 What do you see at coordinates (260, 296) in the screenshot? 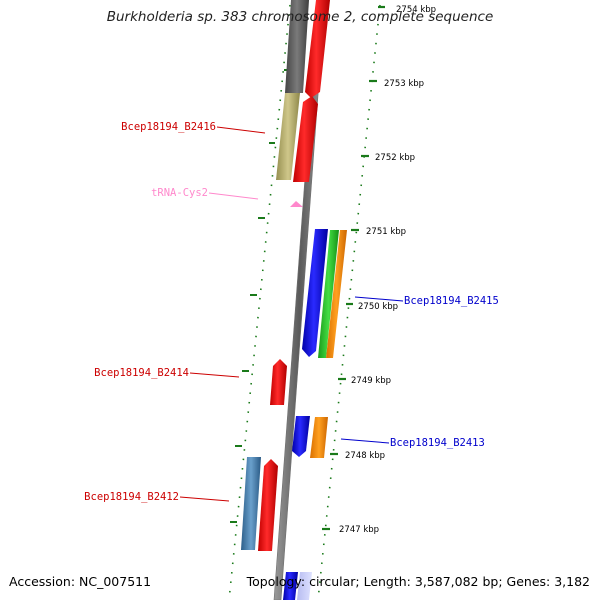
I see `left-guide-ticks` at bounding box center [260, 296].